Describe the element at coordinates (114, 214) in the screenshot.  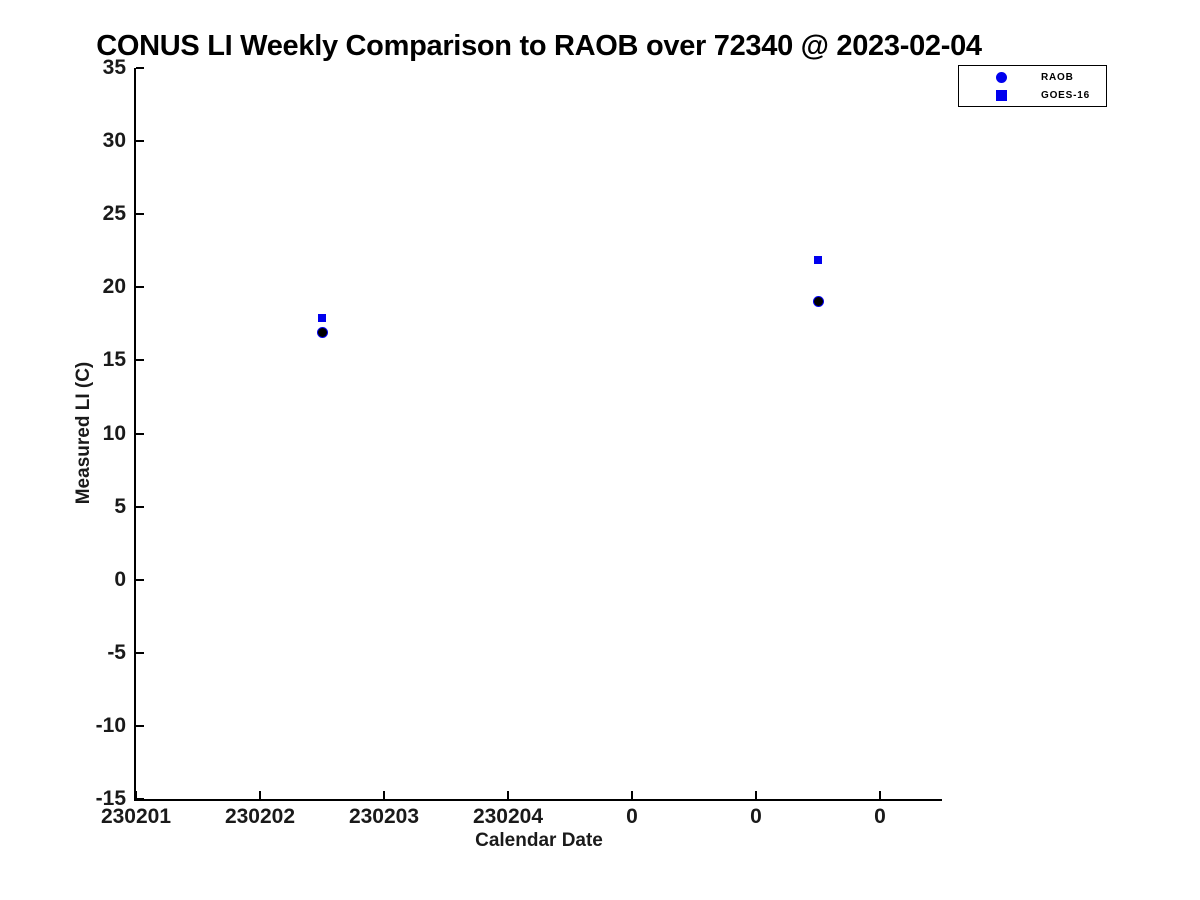
I see `y-tick-label: 25` at that location.